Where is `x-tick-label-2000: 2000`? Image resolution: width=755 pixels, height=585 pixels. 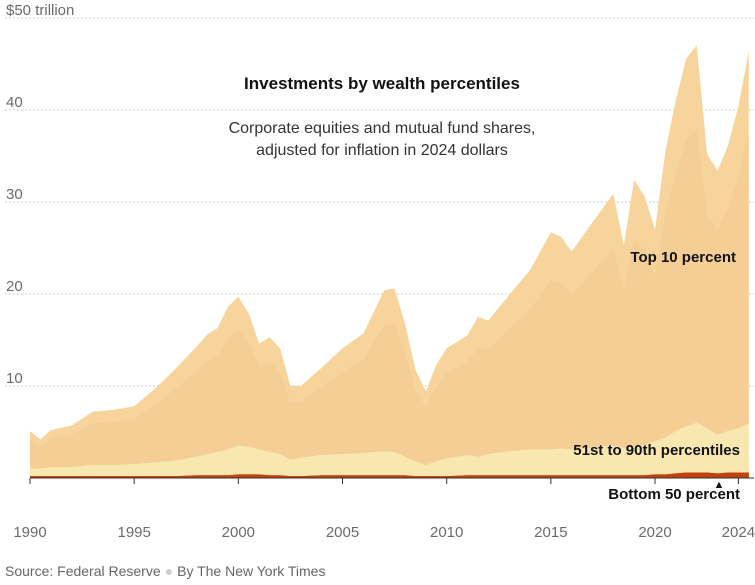
x-tick-label-2000: 2000 is located at coordinates (238, 532).